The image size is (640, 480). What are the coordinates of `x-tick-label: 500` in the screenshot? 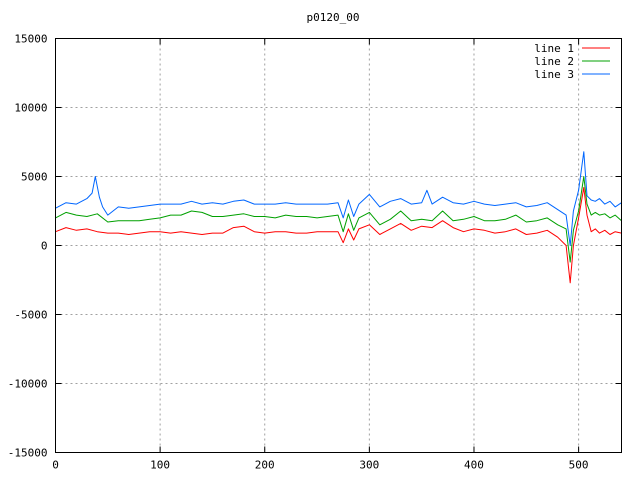 It's located at (579, 465).